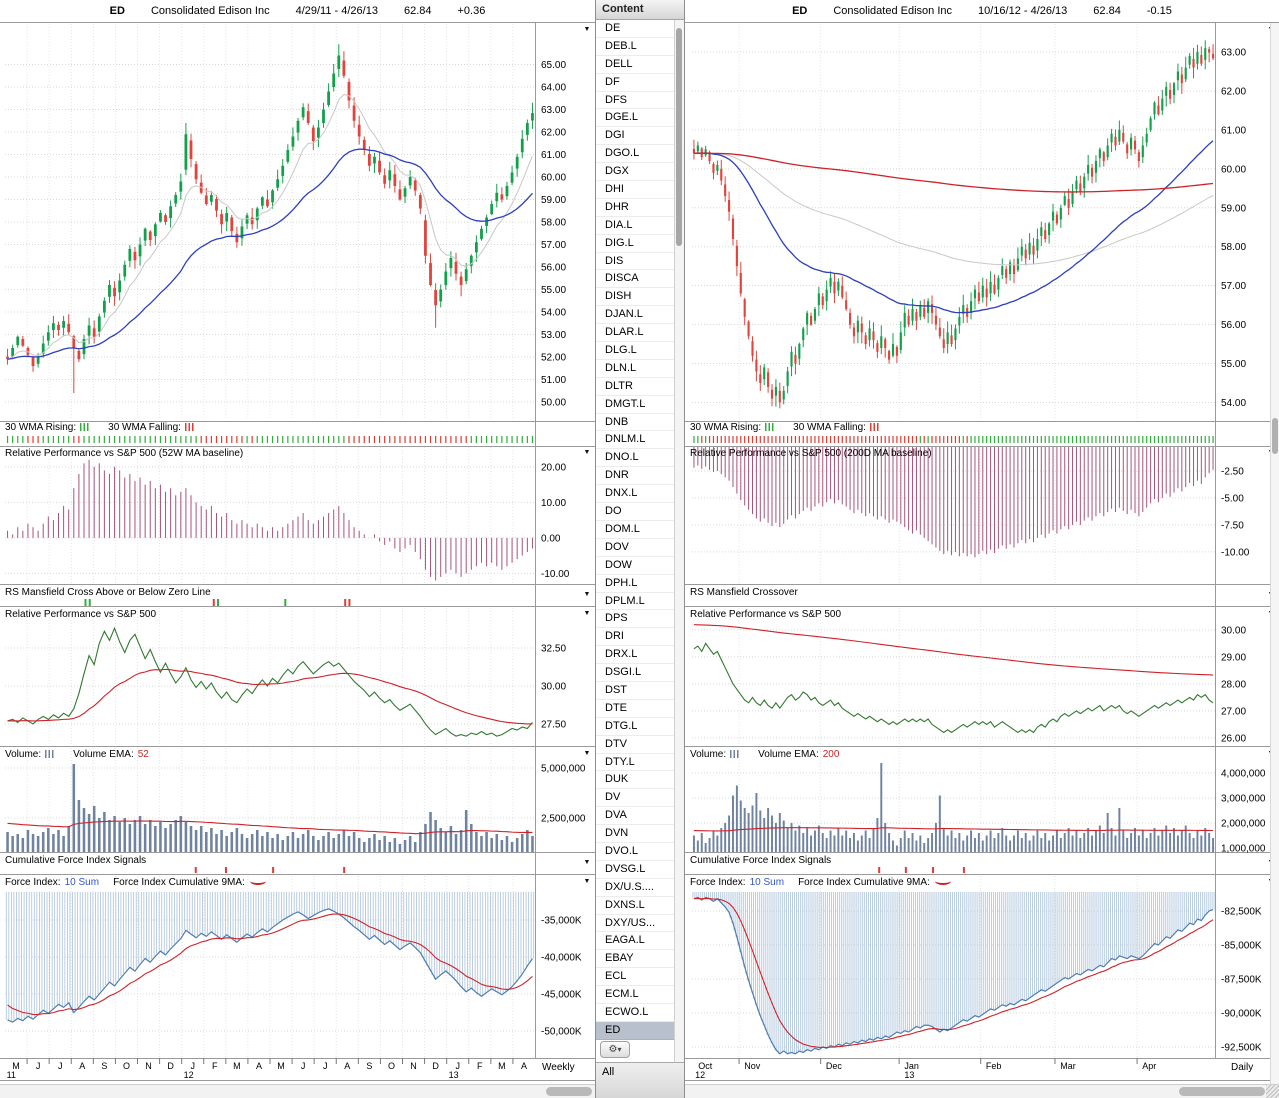 The width and height of the screenshot is (1279, 1098). Describe the element at coordinates (636, 458) in the screenshot. I see `ticker-item-DNO.L: DNO.L` at that location.